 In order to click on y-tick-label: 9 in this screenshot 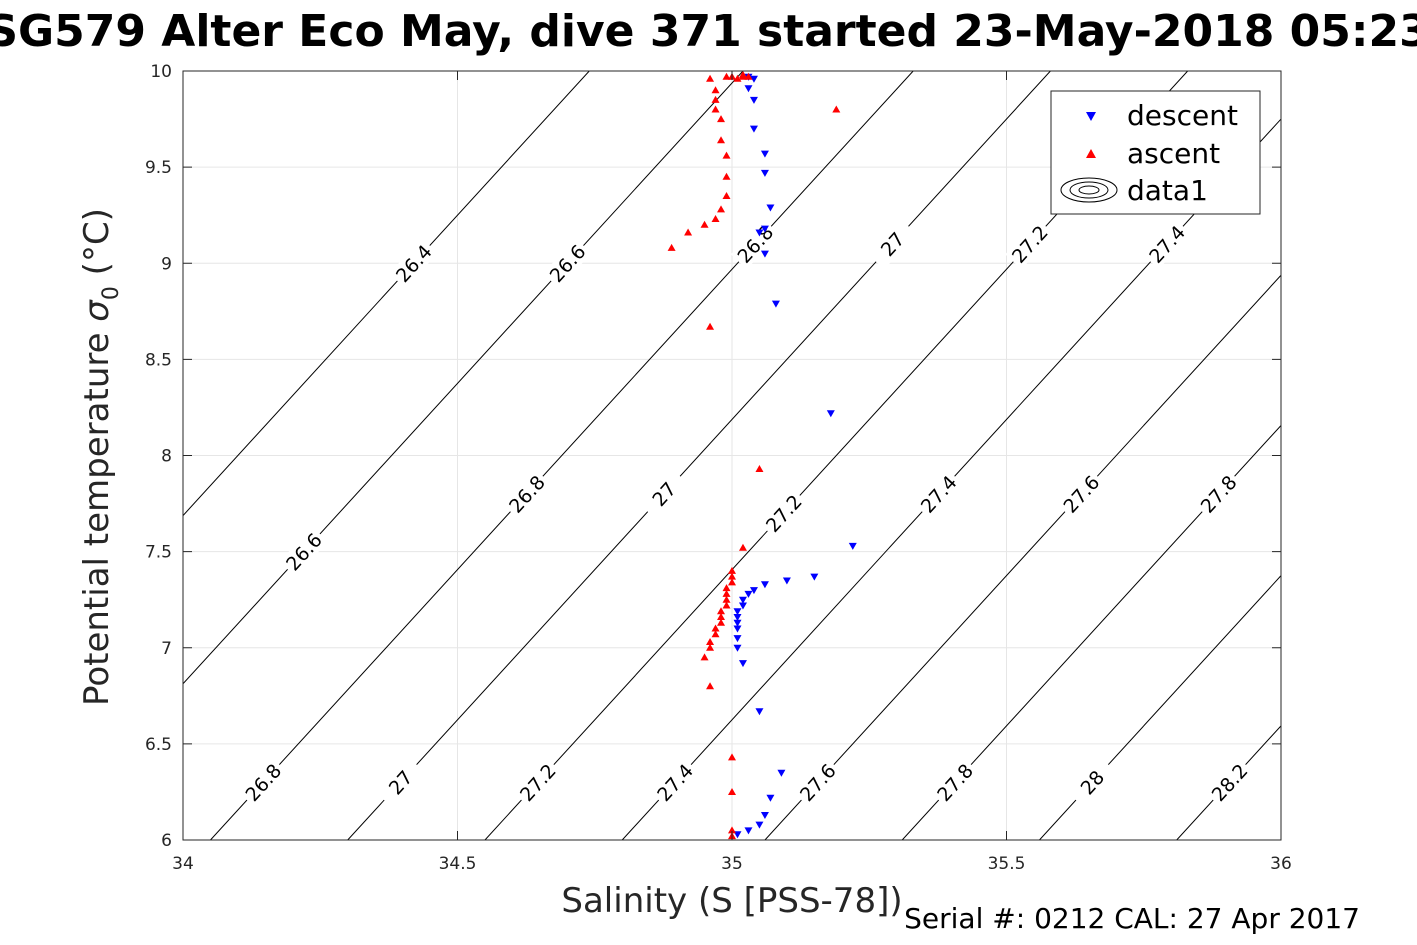, I will do `click(166, 264)`.